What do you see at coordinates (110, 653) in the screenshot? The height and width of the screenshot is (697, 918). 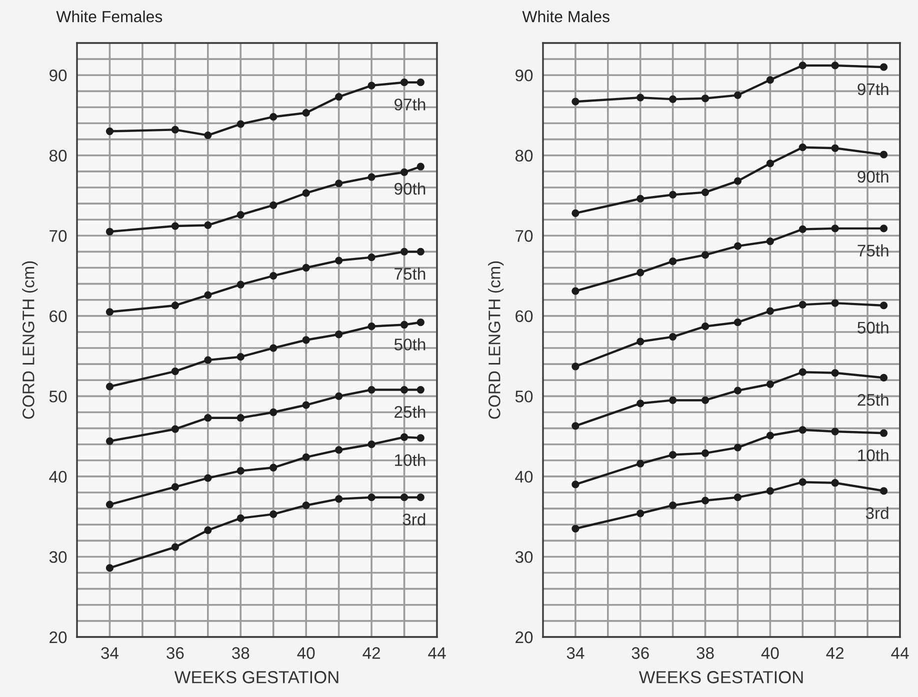 I see `x-tick-label: 34` at bounding box center [110, 653].